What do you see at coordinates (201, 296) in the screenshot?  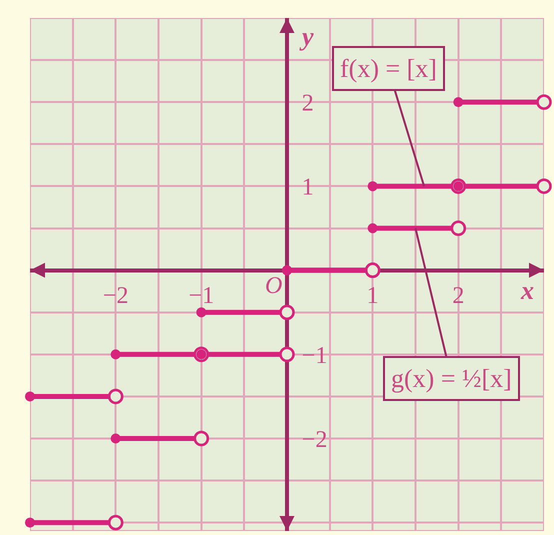 I see `x-tick-label: −1` at bounding box center [201, 296].